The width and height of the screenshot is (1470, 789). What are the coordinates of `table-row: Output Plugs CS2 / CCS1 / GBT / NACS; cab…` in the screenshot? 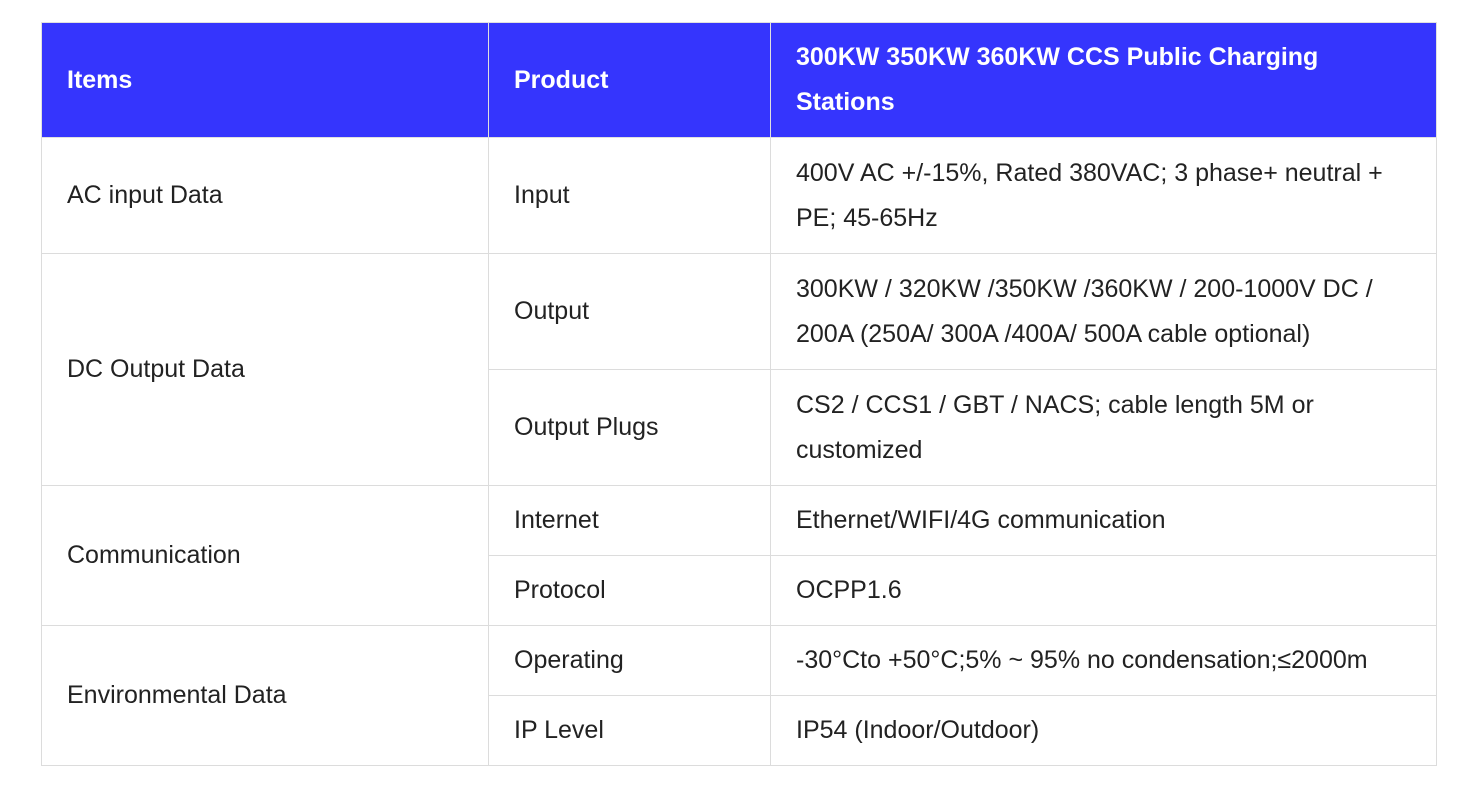 It's located at (739, 427).